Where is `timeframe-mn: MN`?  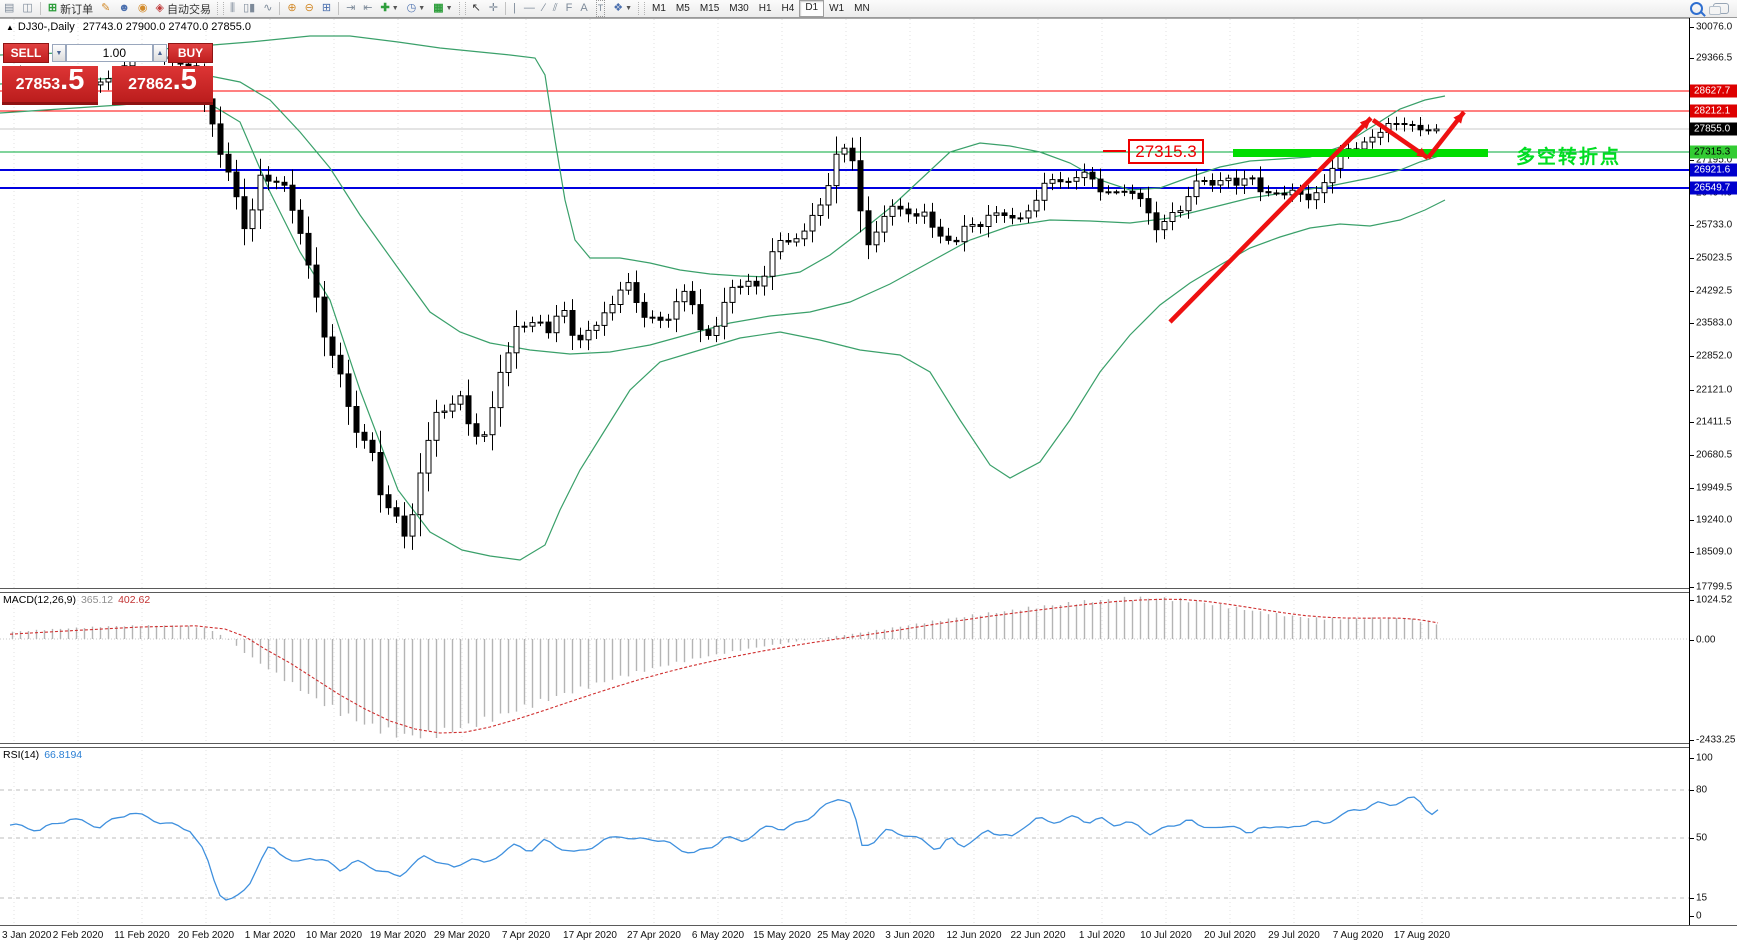
timeframe-mn: MN is located at coordinates (862, 8).